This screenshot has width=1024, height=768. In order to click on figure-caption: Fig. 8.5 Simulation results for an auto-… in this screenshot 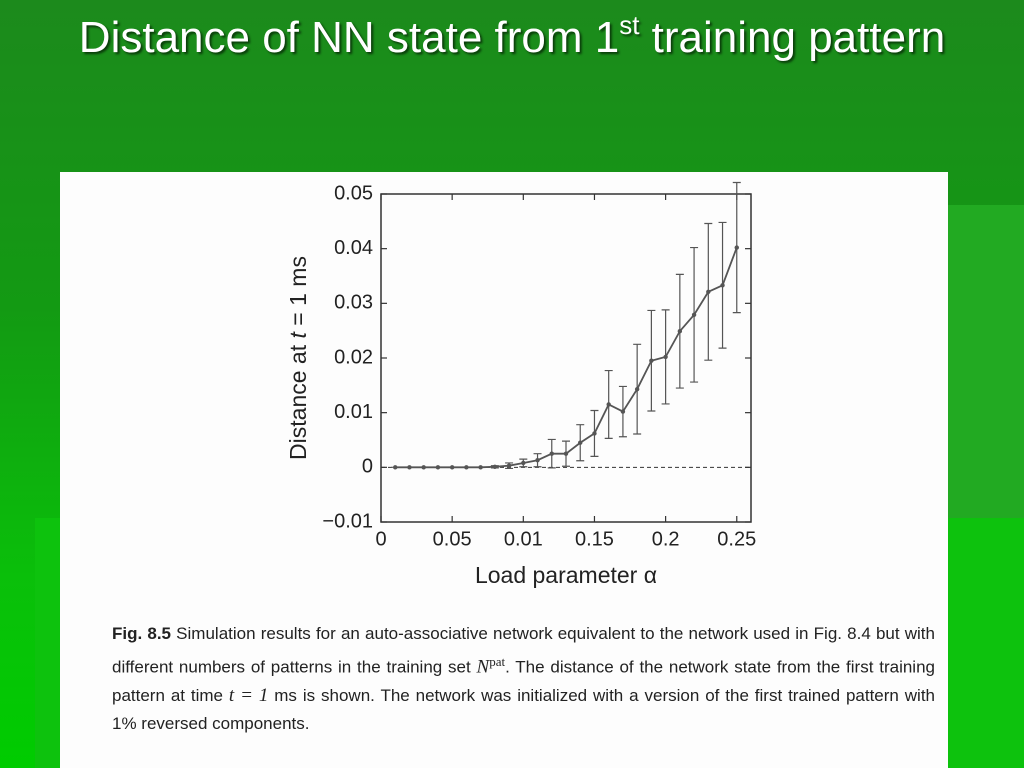, I will do `click(523, 679)`.